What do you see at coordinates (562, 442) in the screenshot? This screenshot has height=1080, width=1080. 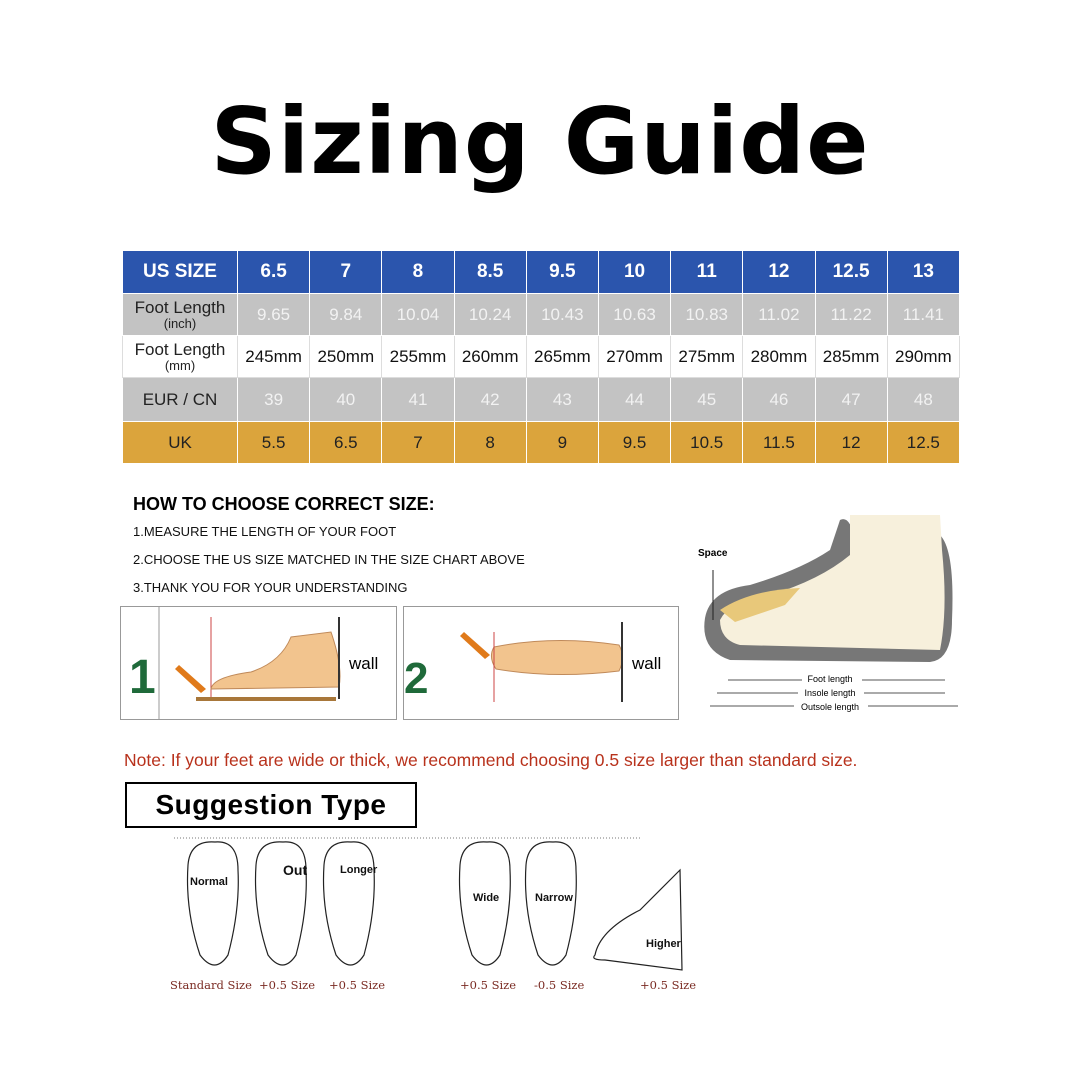 I see `table-cell: 9` at bounding box center [562, 442].